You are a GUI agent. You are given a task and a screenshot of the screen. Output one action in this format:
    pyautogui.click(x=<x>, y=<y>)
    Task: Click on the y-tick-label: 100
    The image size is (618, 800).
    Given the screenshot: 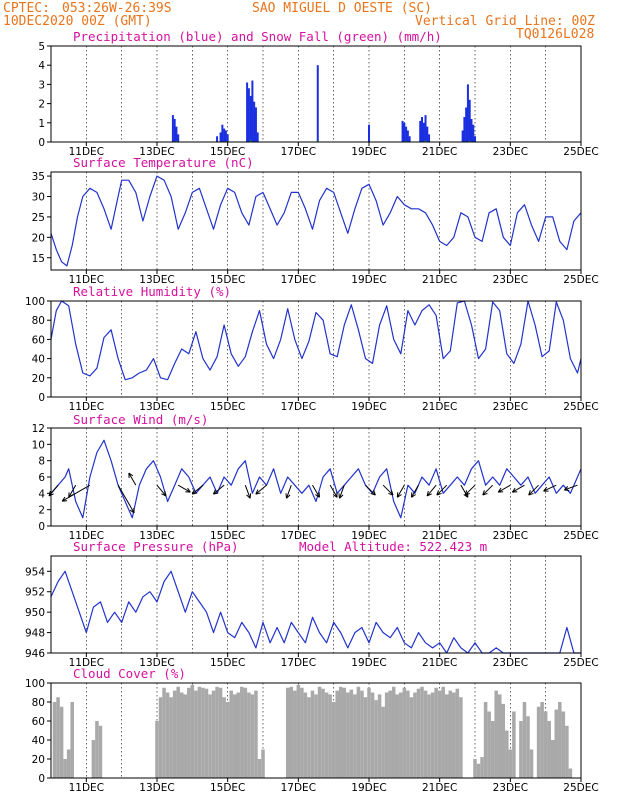 What is the action you would take?
    pyautogui.click(x=35, y=302)
    